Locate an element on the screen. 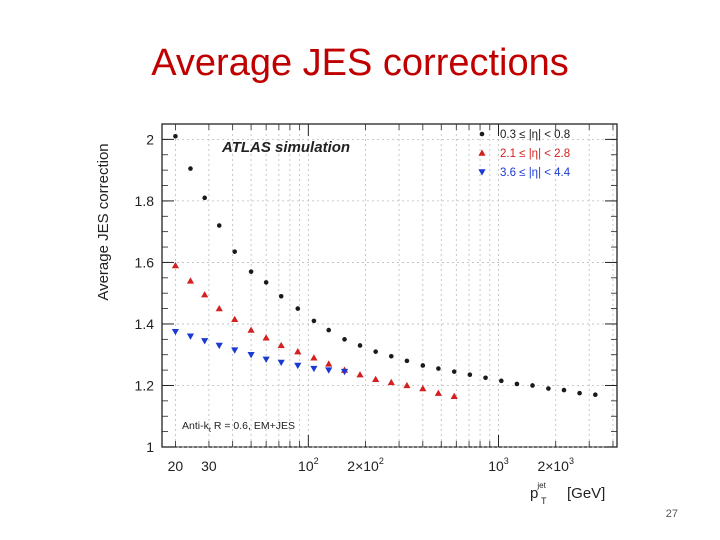 This screenshot has width=720, height=540. x-tick-label: 2×10² is located at coordinates (365, 465).